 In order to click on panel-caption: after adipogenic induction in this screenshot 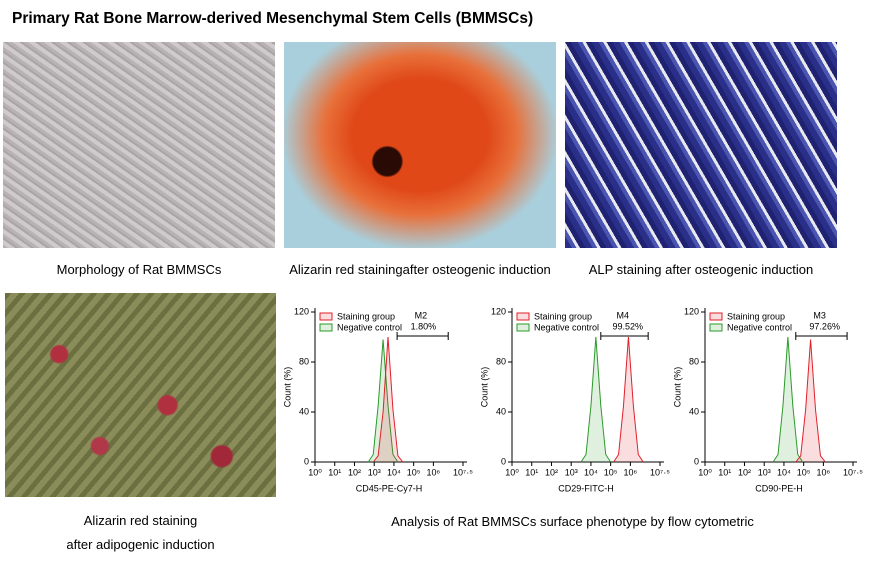, I will do `click(140, 544)`.